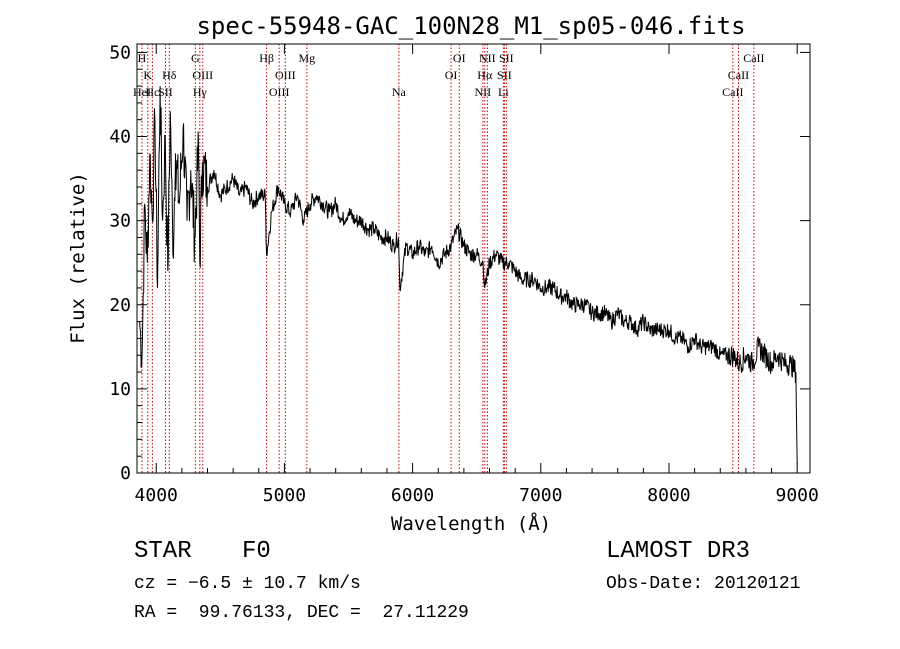 The height and width of the screenshot is (649, 900). I want to click on line-label: Hγ, so click(200, 92).